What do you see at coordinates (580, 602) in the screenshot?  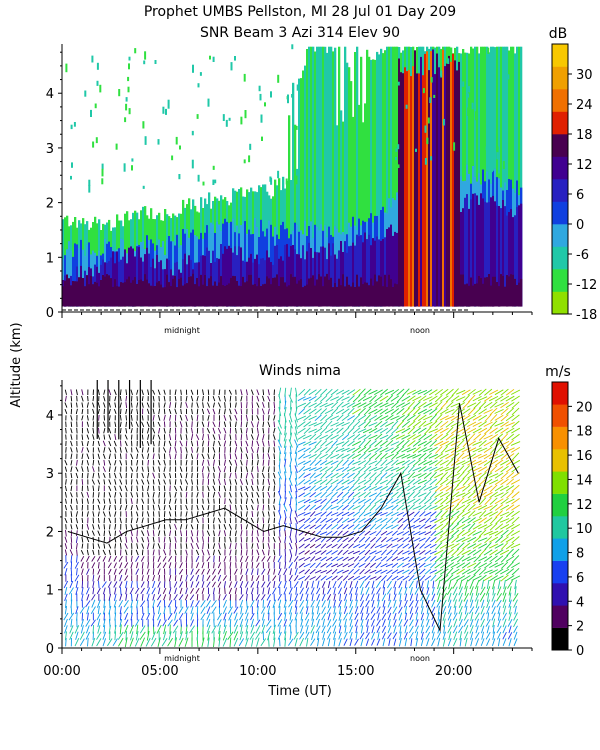 I see `wind-colorbar-tick-label: 4` at bounding box center [580, 602].